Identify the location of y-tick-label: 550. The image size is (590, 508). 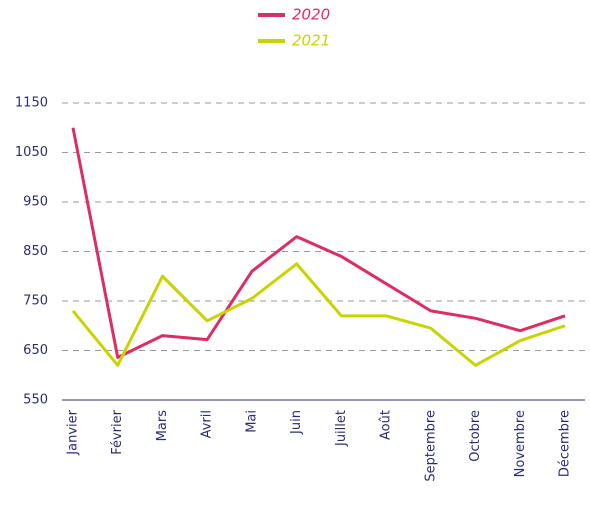
(35, 400).